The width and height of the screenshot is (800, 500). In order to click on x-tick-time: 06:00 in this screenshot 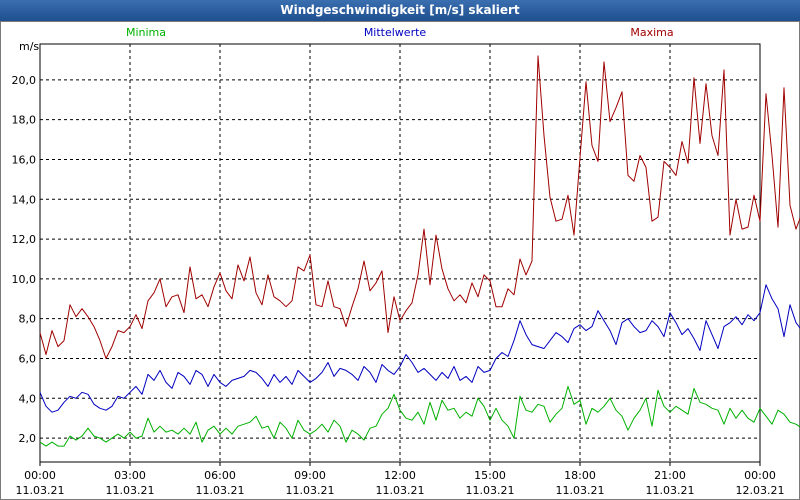, I will do `click(220, 475)`.